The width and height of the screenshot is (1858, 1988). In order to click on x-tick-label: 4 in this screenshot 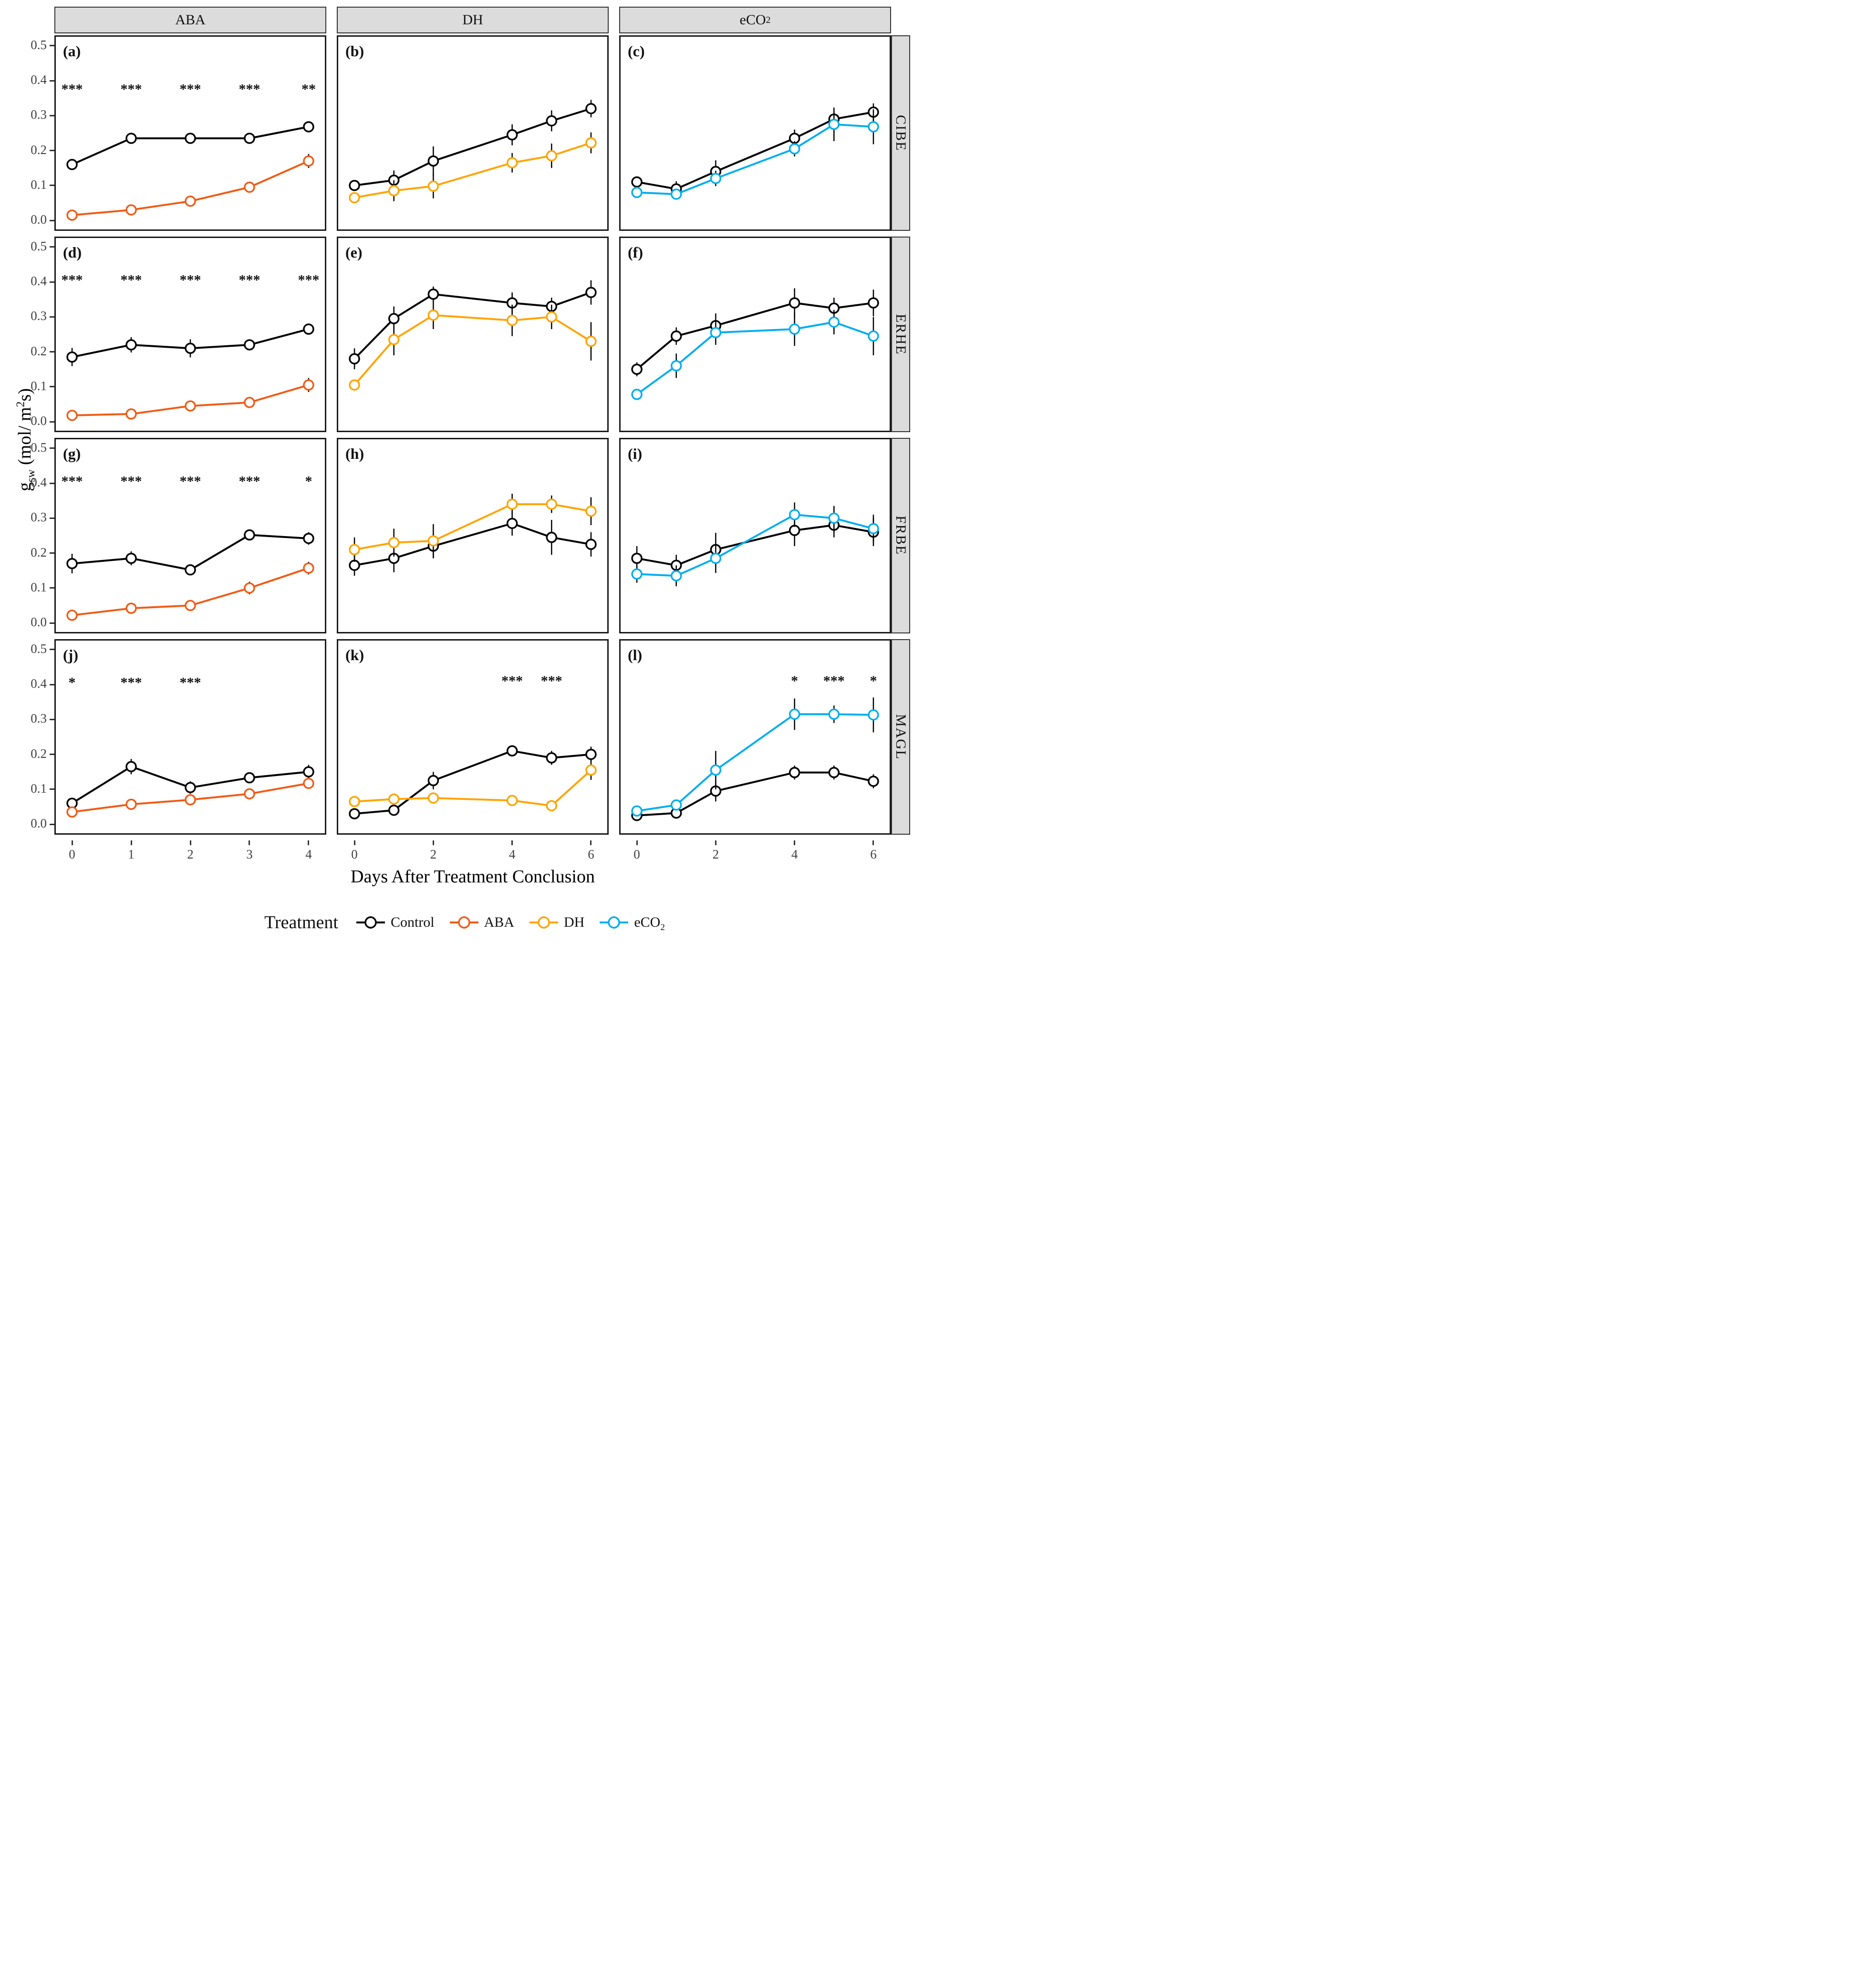, I will do `click(795, 854)`.